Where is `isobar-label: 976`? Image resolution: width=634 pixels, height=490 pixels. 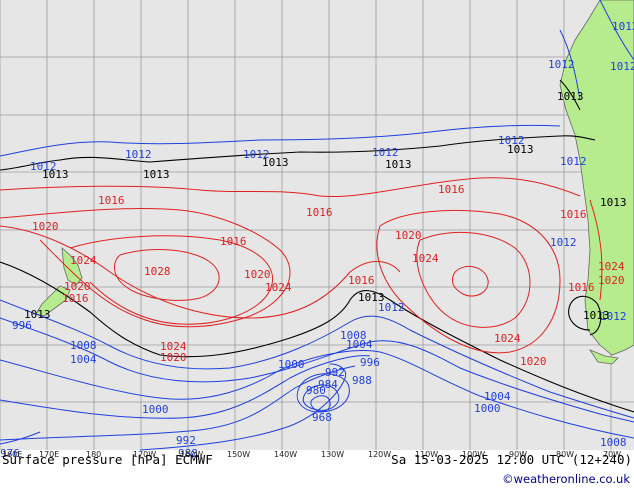
isobar-label: 976 is located at coordinates (10, 453).